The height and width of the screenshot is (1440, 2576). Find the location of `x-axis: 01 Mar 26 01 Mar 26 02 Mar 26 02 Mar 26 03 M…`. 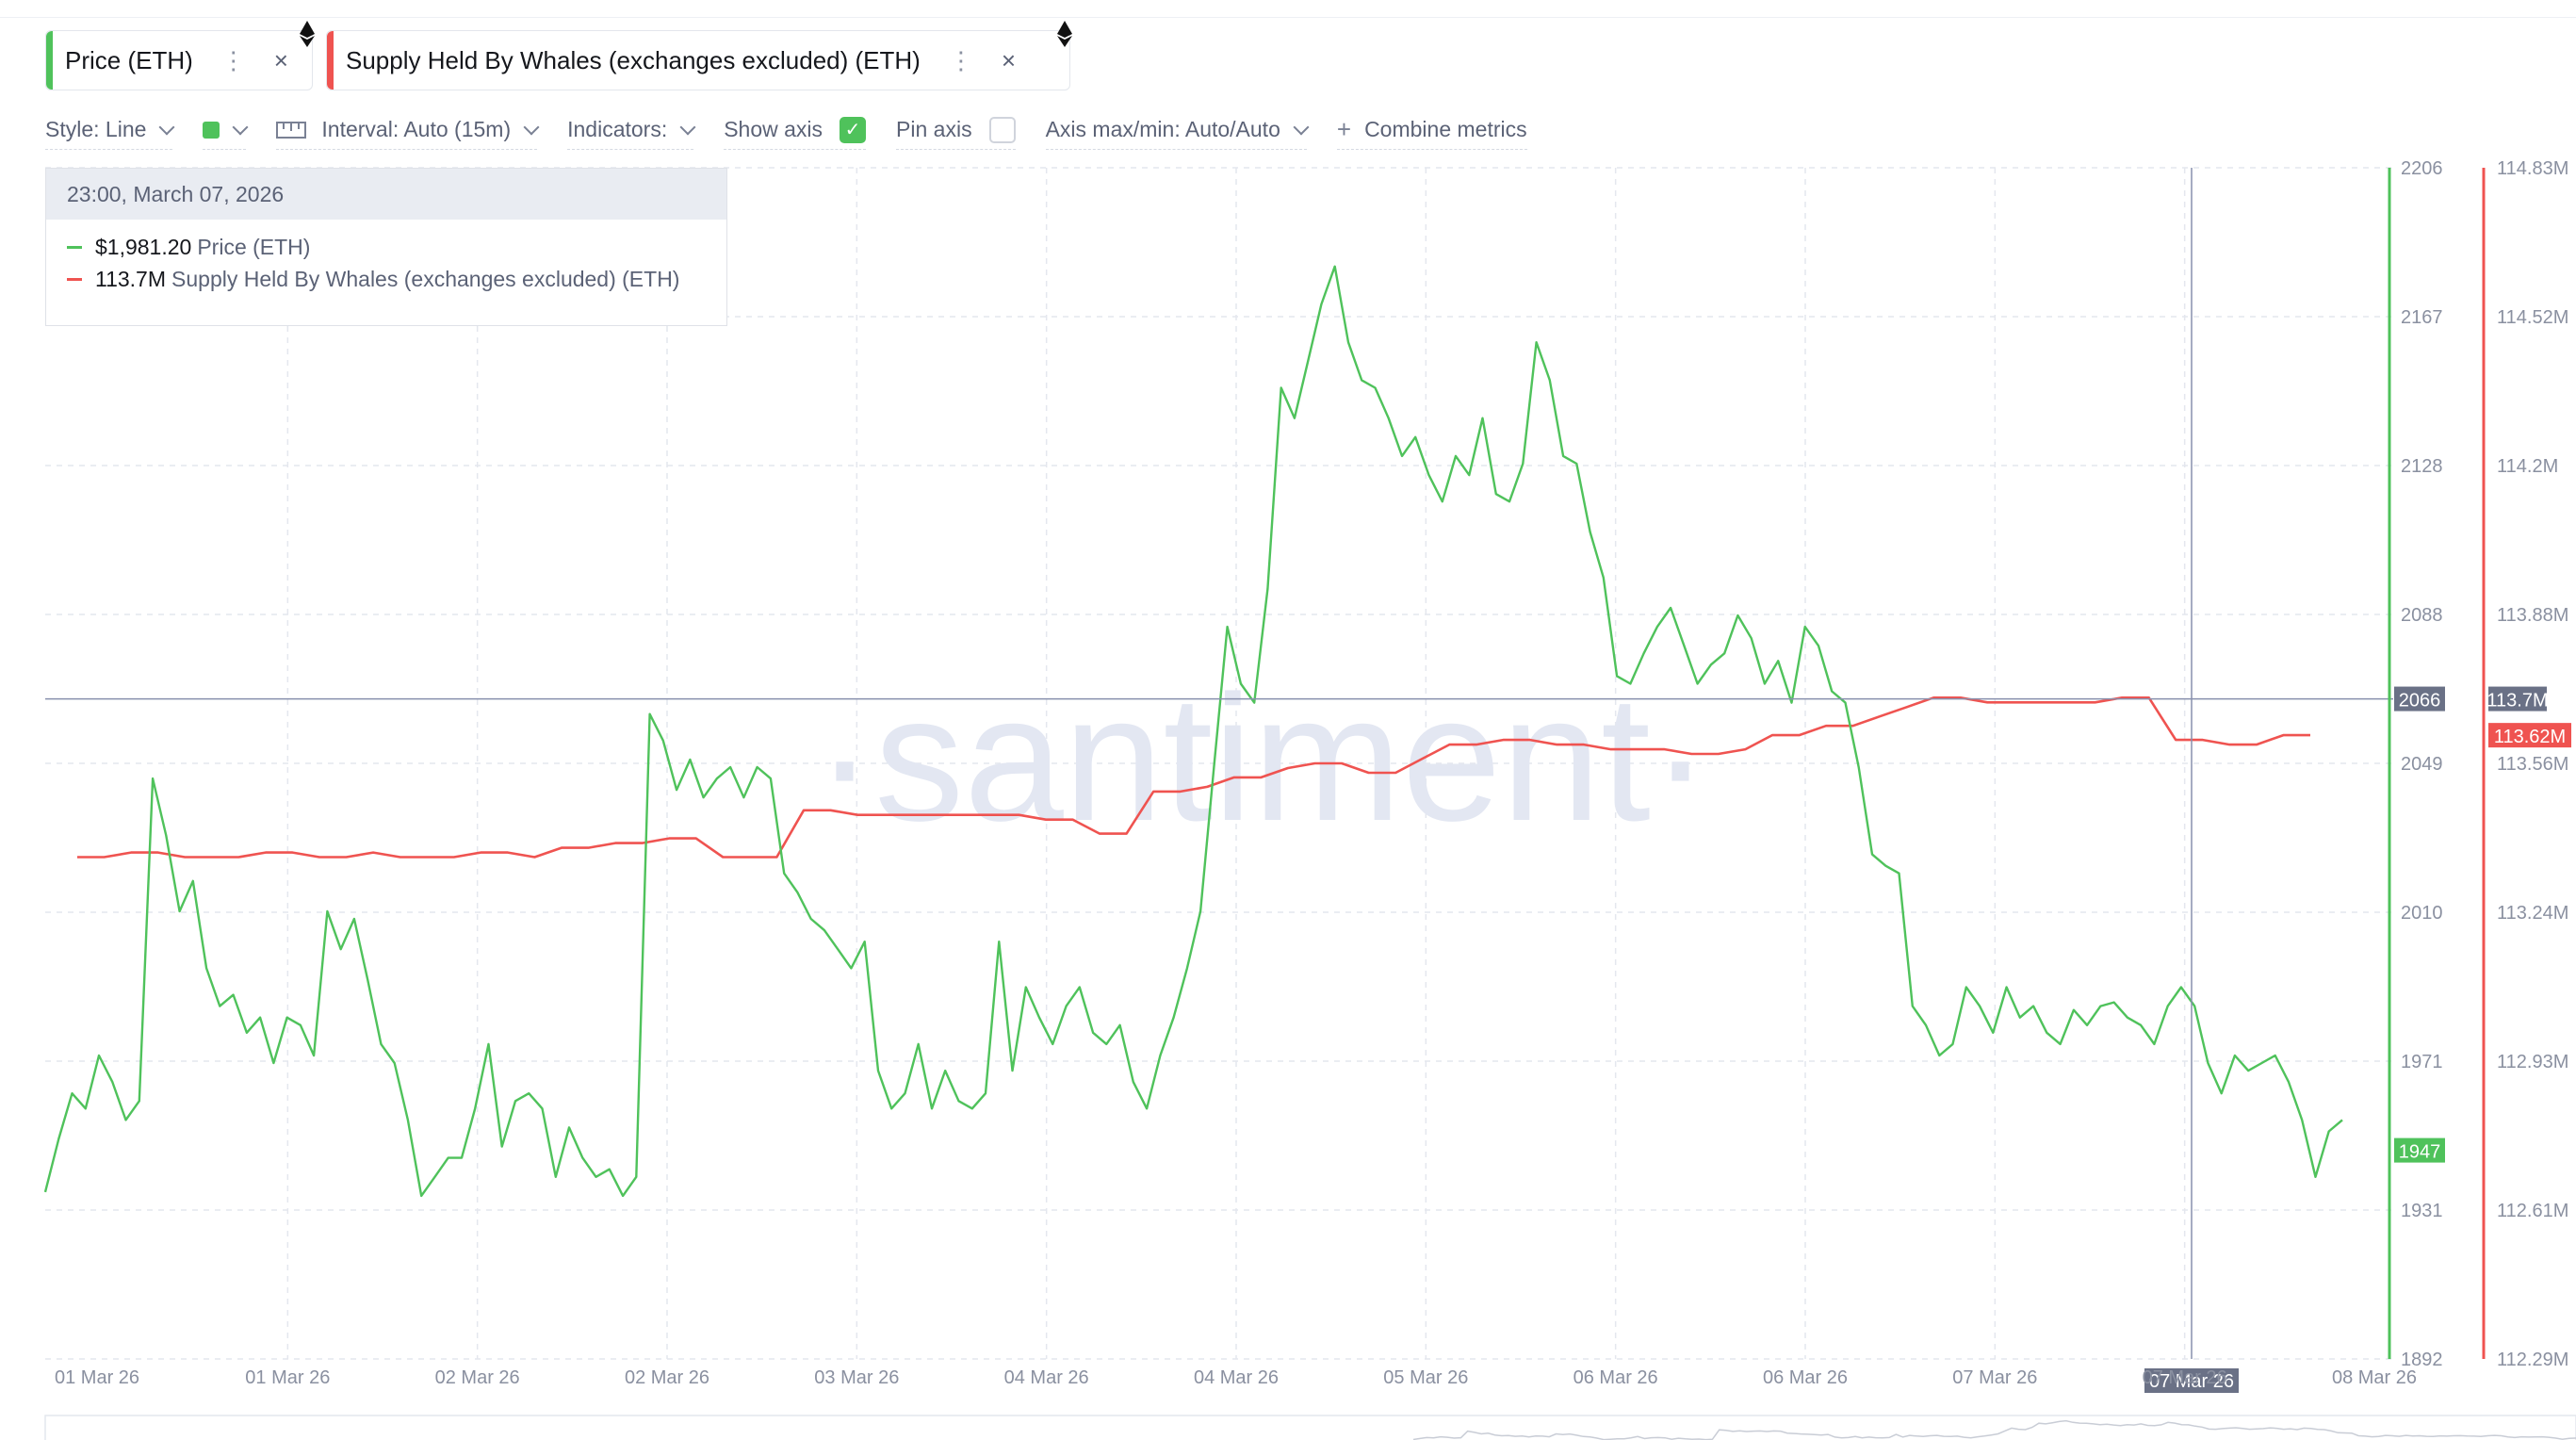

x-axis: 01 Mar 26 01 Mar 26 02 Mar 26 02 Mar 26 03 M… is located at coordinates (1236, 1377).